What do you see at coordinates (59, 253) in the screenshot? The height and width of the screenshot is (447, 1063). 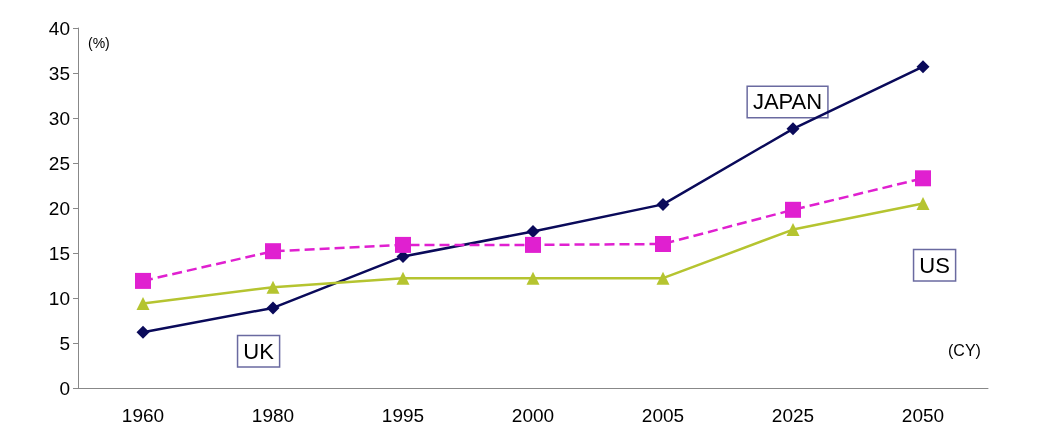 I see `y-tick-label: 15` at bounding box center [59, 253].